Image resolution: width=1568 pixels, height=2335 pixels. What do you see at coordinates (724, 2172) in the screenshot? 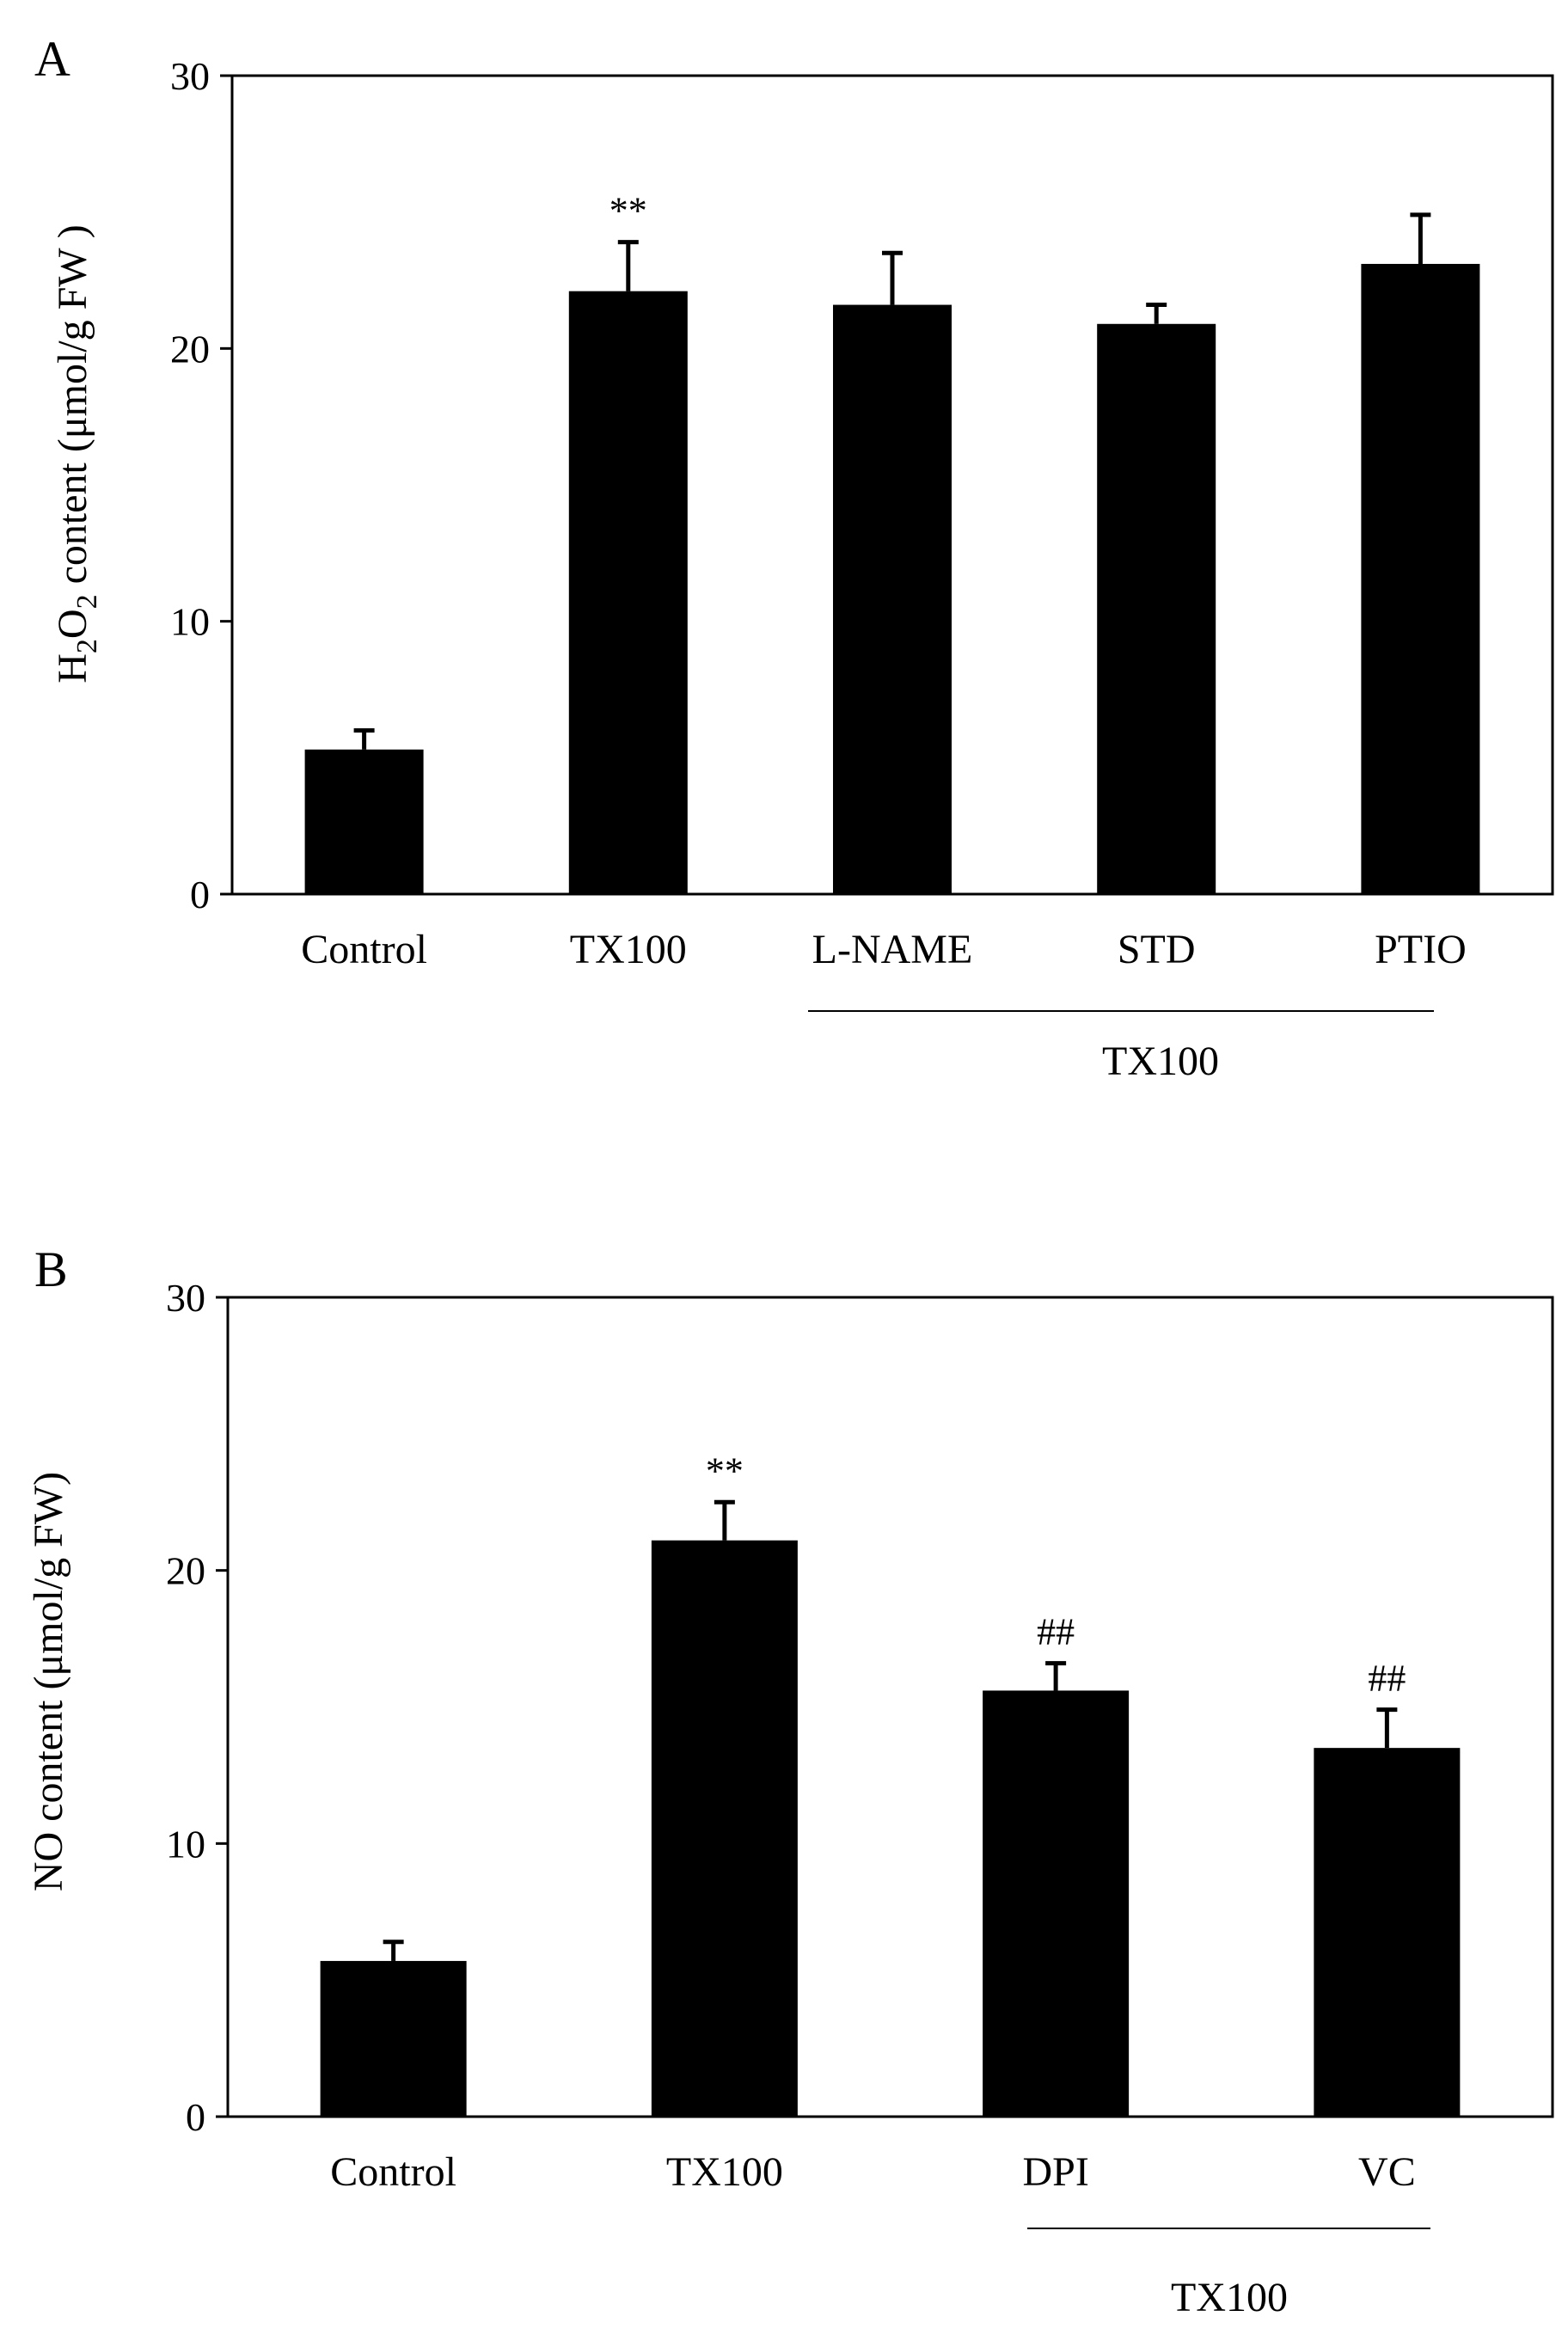
I see `panel-b-category-label: TX100` at bounding box center [724, 2172].